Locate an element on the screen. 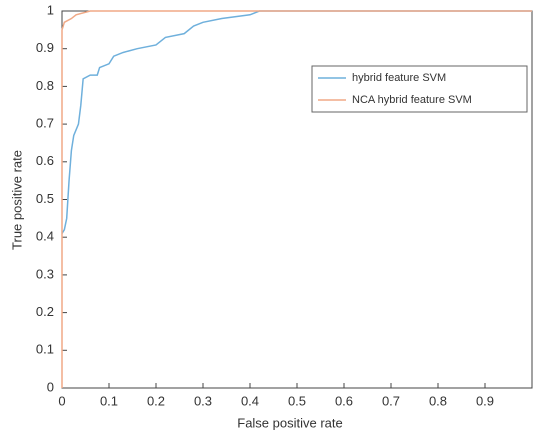  y-tick-label: 0.3 is located at coordinates (45, 273).